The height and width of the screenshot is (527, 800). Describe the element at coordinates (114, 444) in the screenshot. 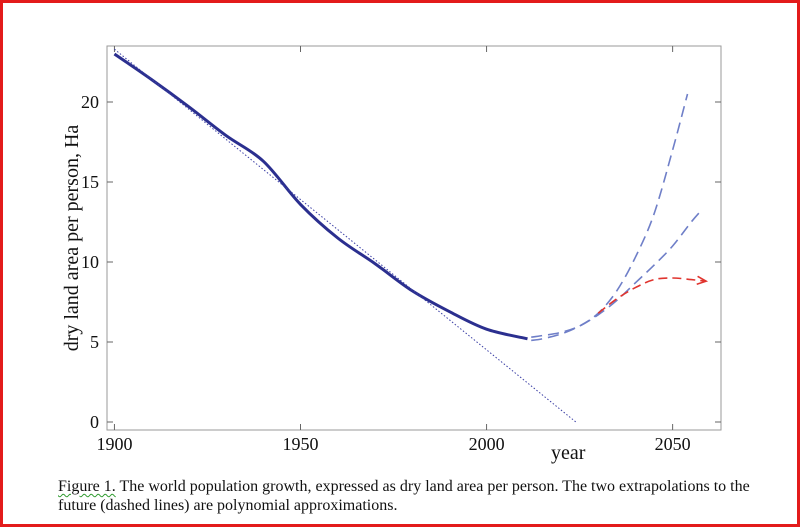

I see `x-tick-label: 1900` at that location.